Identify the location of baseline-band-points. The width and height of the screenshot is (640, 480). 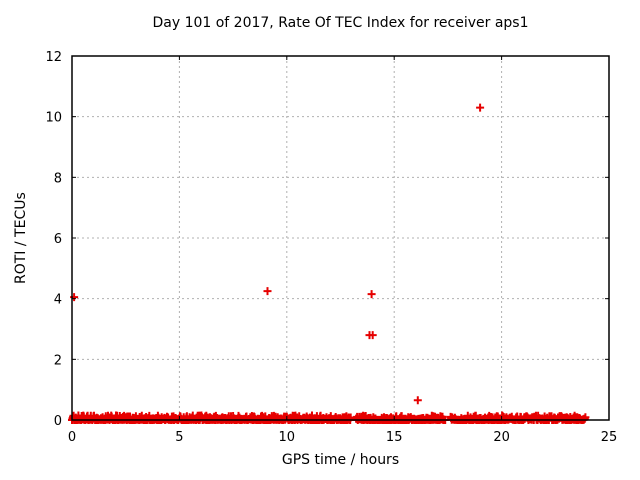
(329, 417).